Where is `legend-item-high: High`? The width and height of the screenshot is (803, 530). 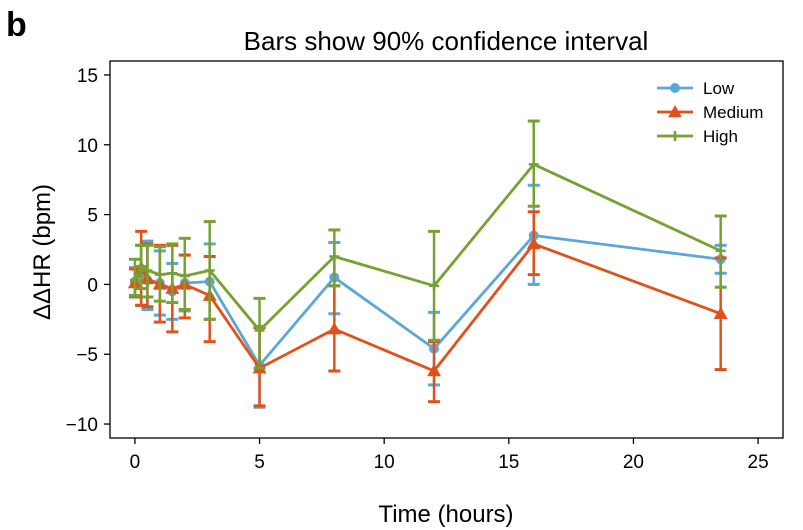
legend-item-high: High is located at coordinates (697, 136).